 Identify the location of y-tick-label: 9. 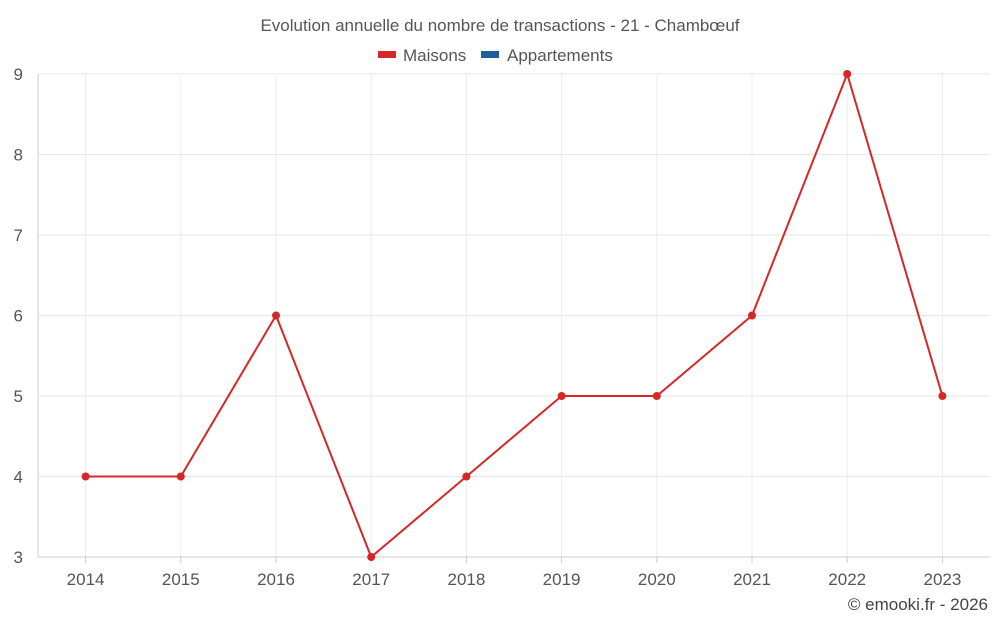
(18, 74).